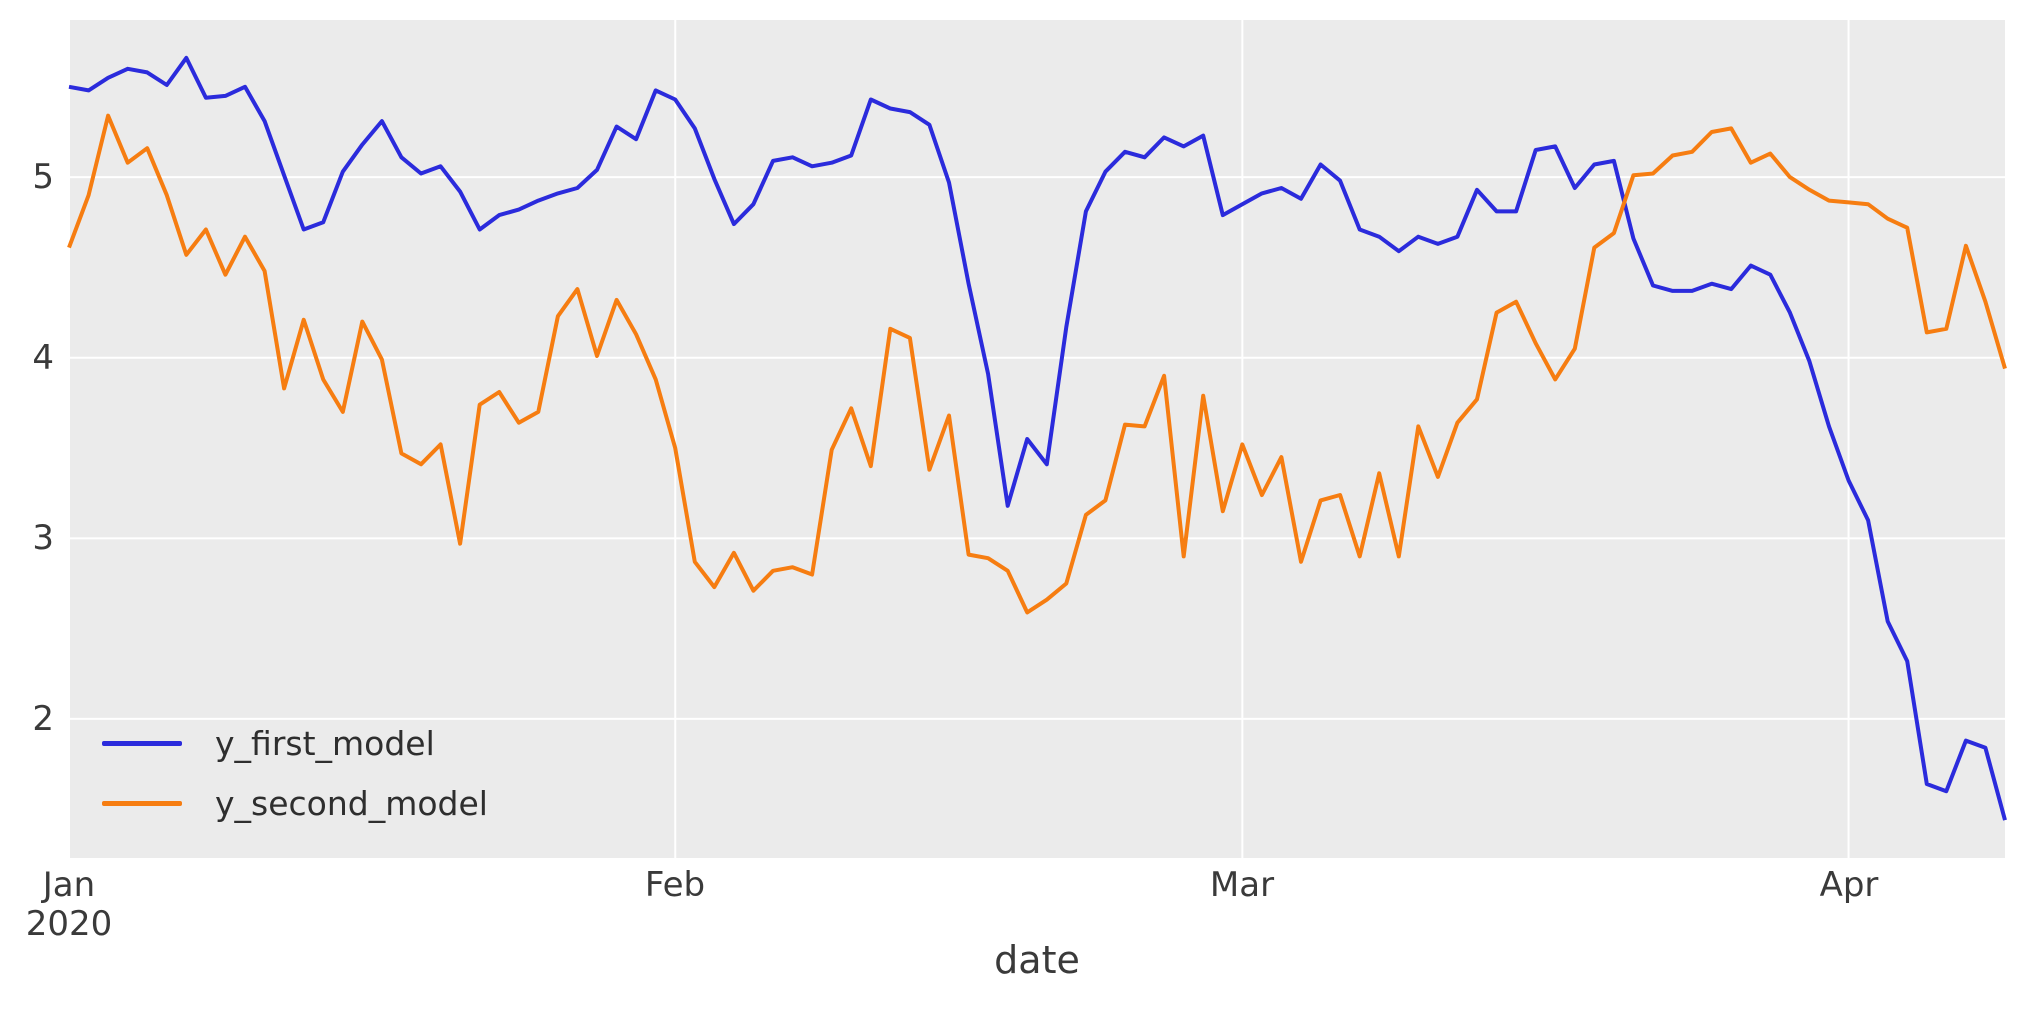 The height and width of the screenshot is (1023, 2023). Describe the element at coordinates (325, 743) in the screenshot. I see `legend-label: y_first_model` at that location.